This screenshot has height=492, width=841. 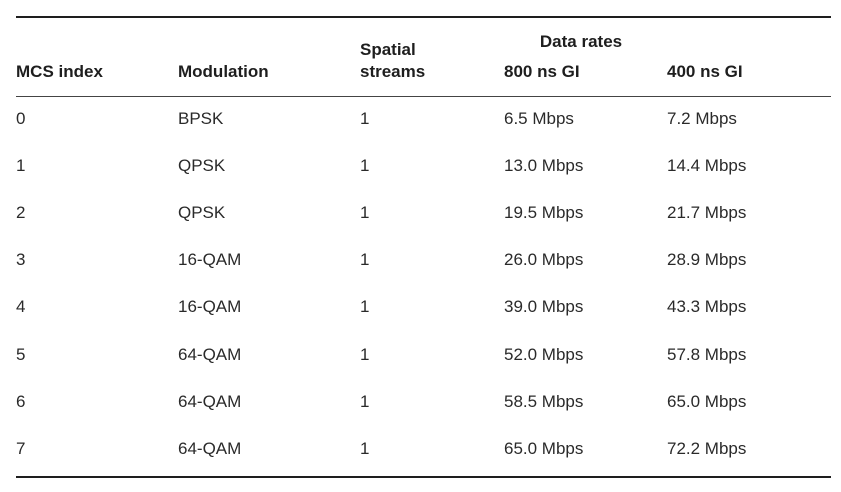 What do you see at coordinates (634, 42) in the screenshot?
I see `header-group-data-rates: Data rates` at bounding box center [634, 42].